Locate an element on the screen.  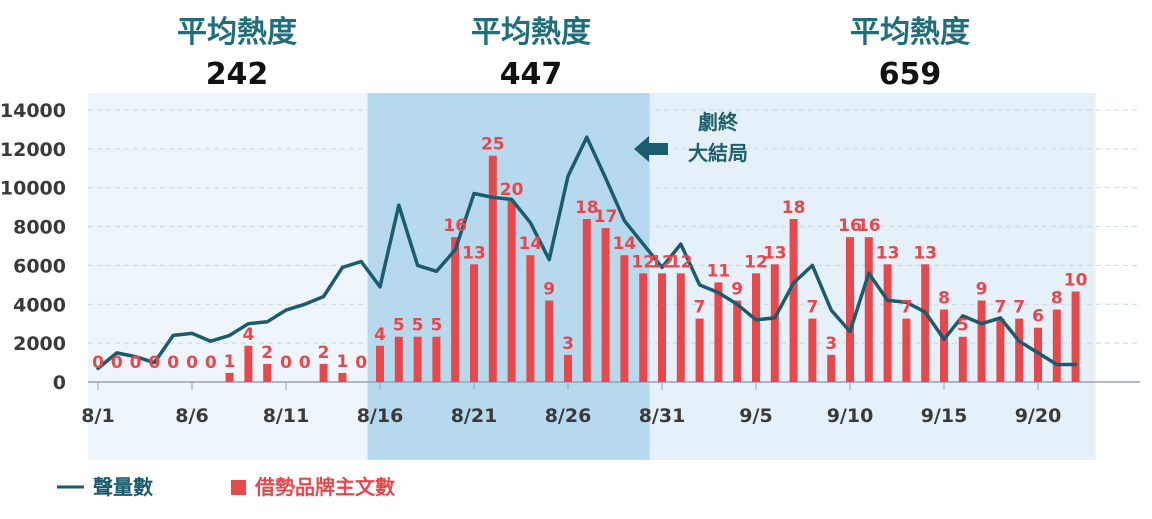
period-3-value: 659 is located at coordinates (910, 74).